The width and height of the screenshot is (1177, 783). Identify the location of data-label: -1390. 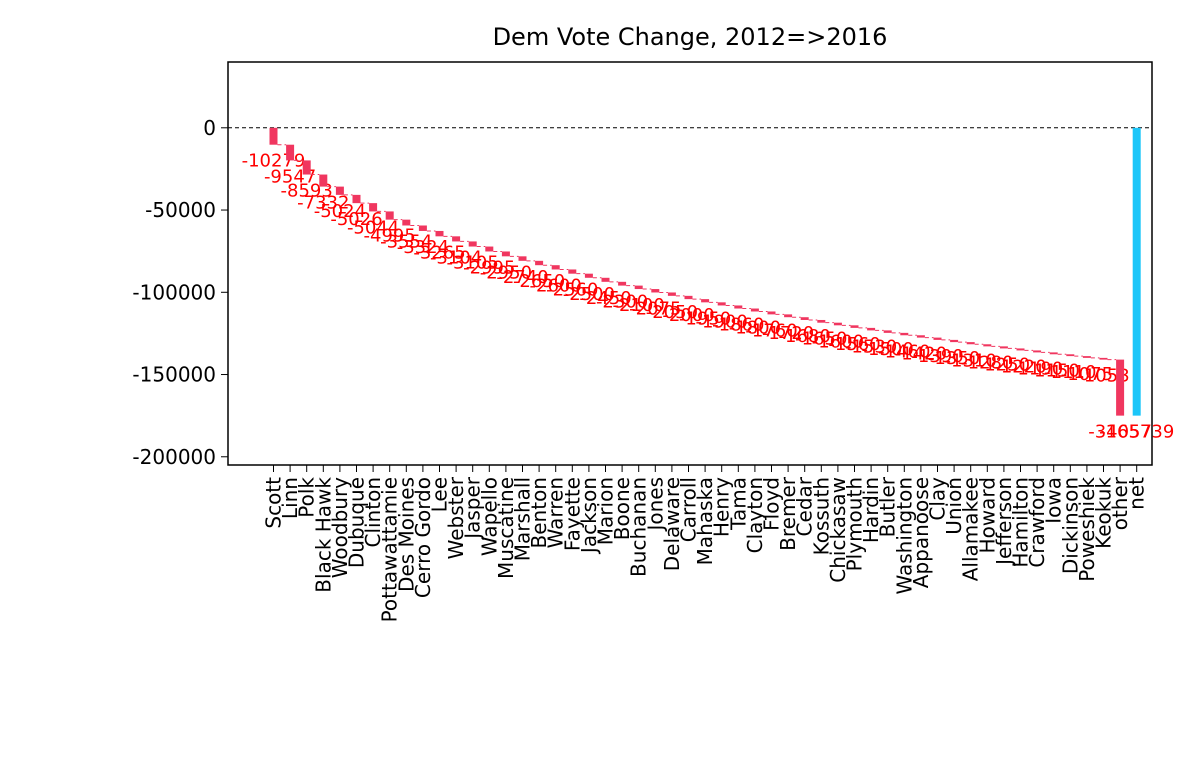
(937, 356).